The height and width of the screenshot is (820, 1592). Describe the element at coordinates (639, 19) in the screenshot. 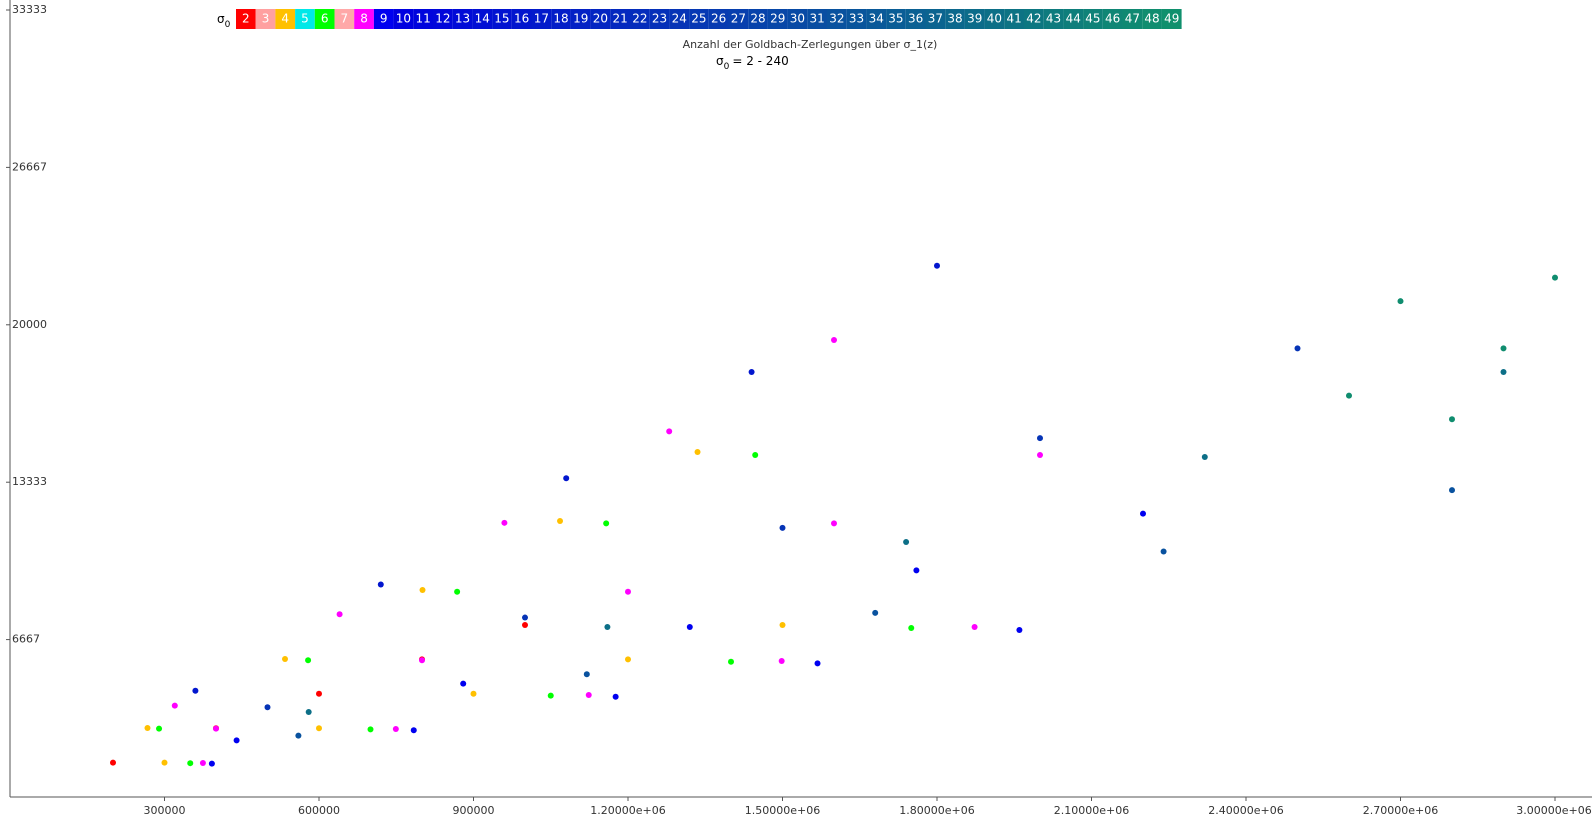

I see `legend-label: 22` at that location.